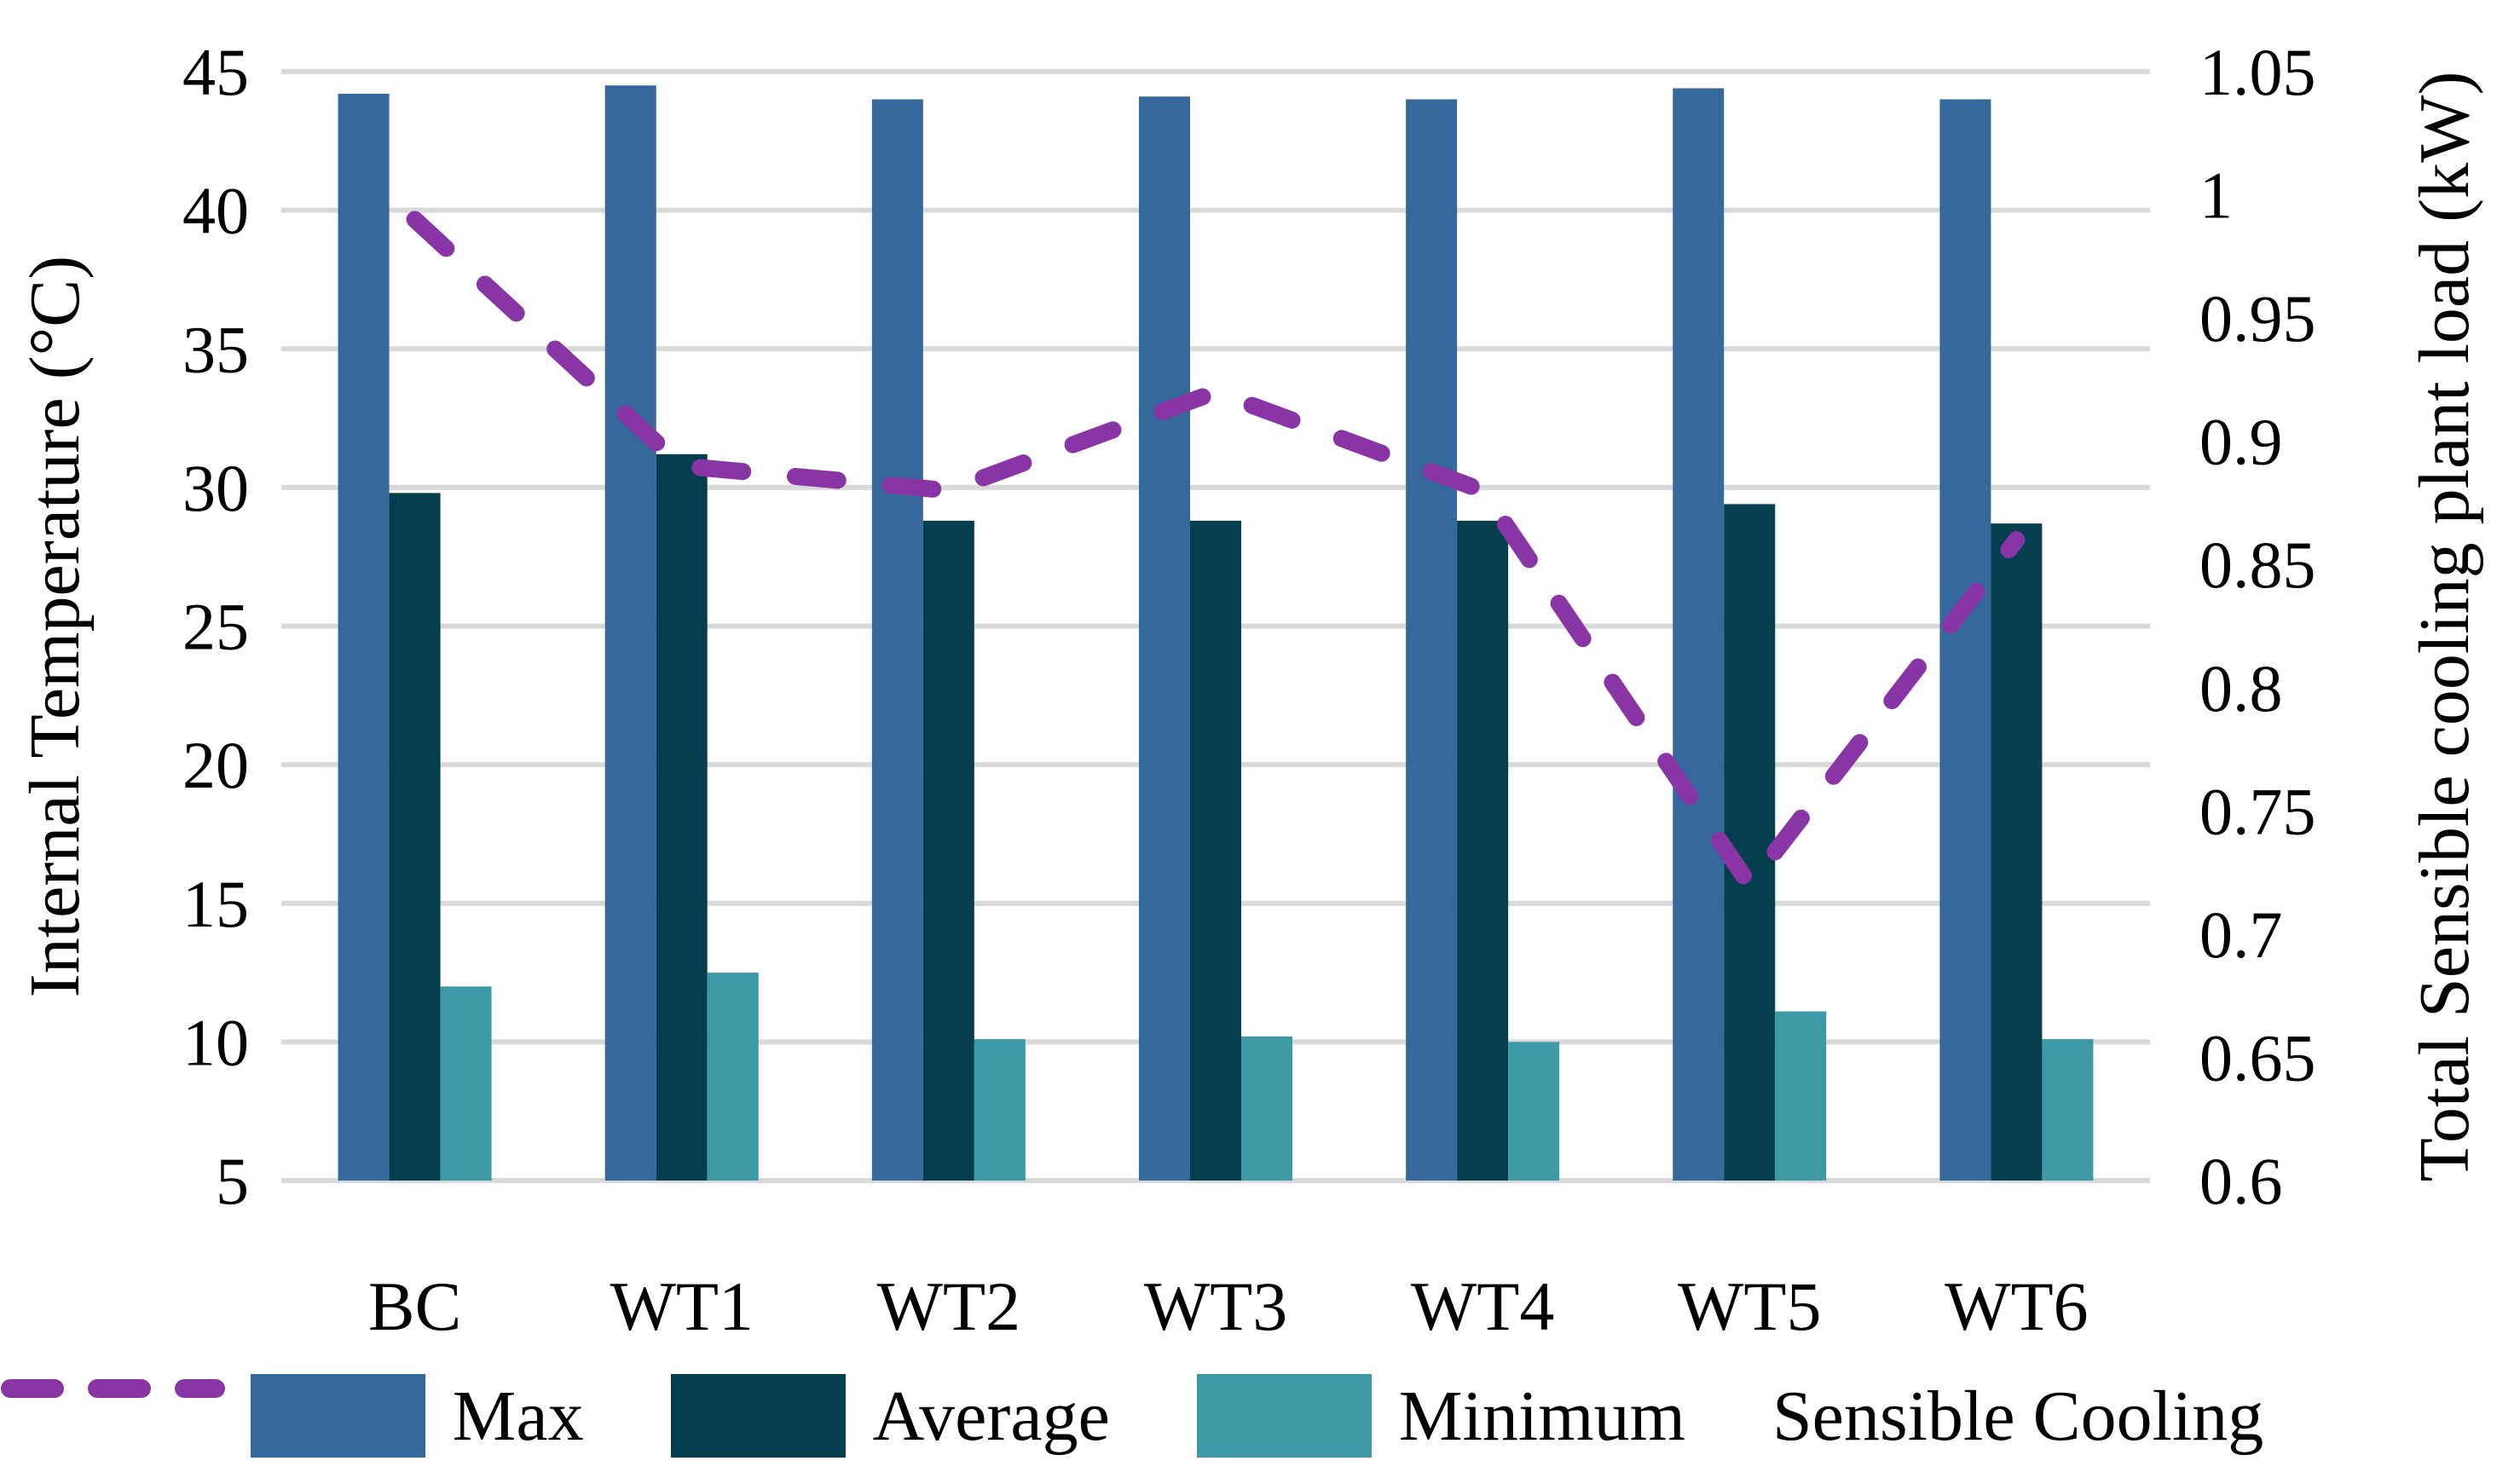 The image size is (2514, 1484). I want to click on right-axis-tick: 0.65, so click(2257, 1057).